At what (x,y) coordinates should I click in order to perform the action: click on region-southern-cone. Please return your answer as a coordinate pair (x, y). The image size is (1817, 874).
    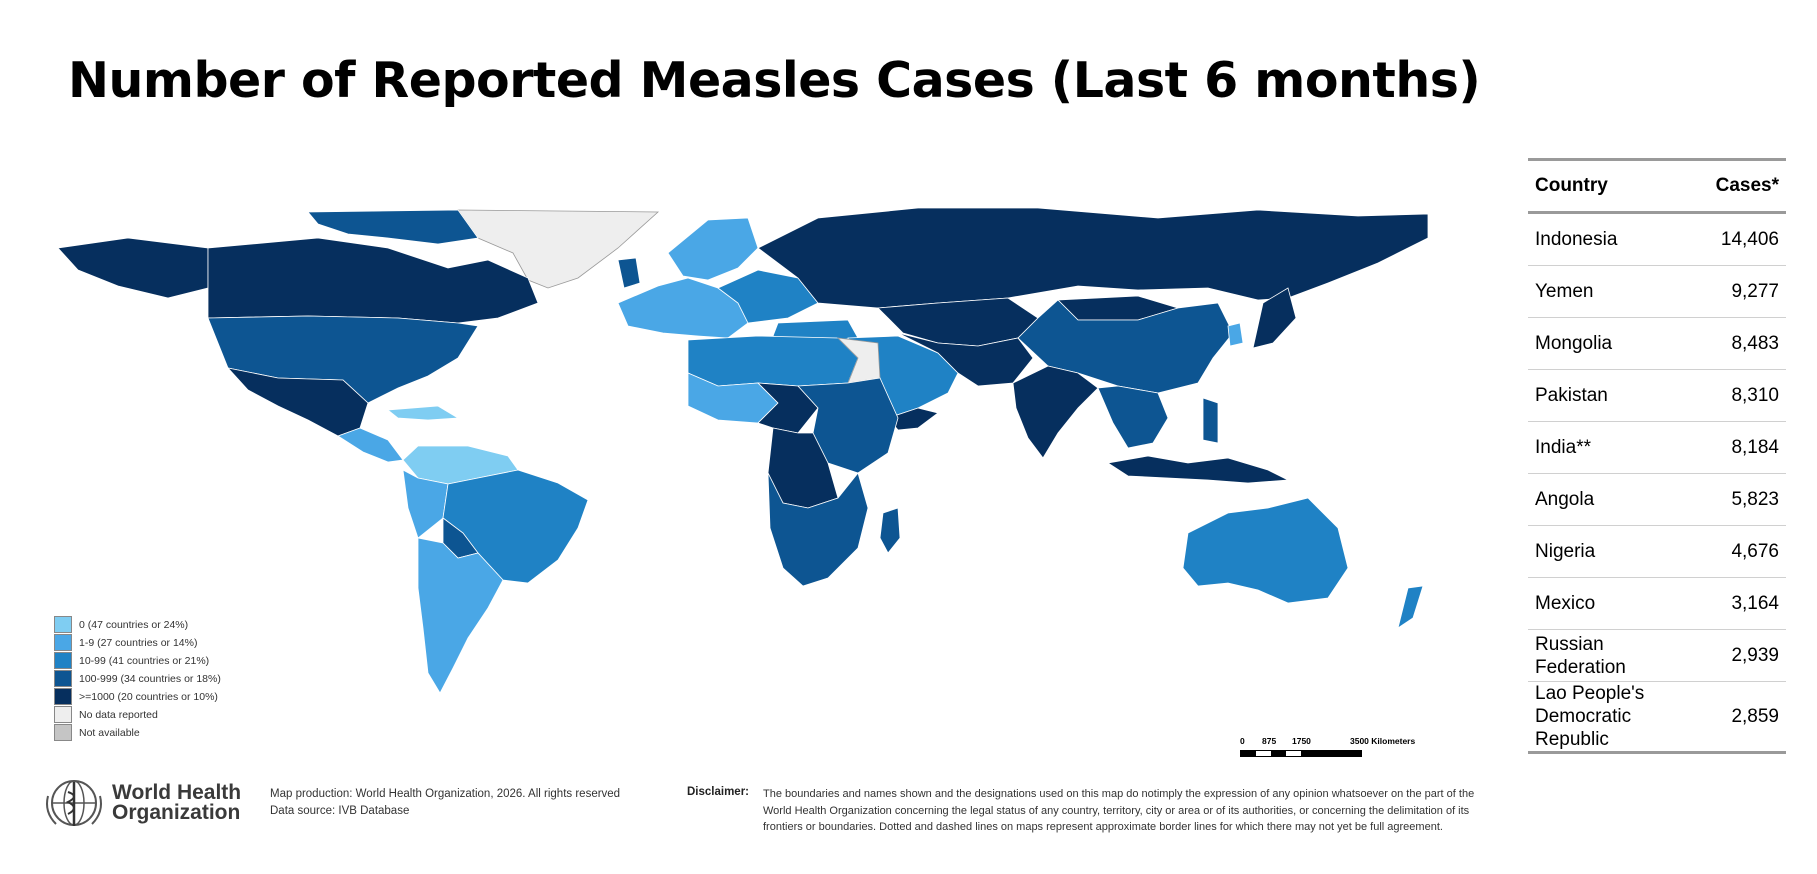
    Looking at the image, I should click on (460, 615).